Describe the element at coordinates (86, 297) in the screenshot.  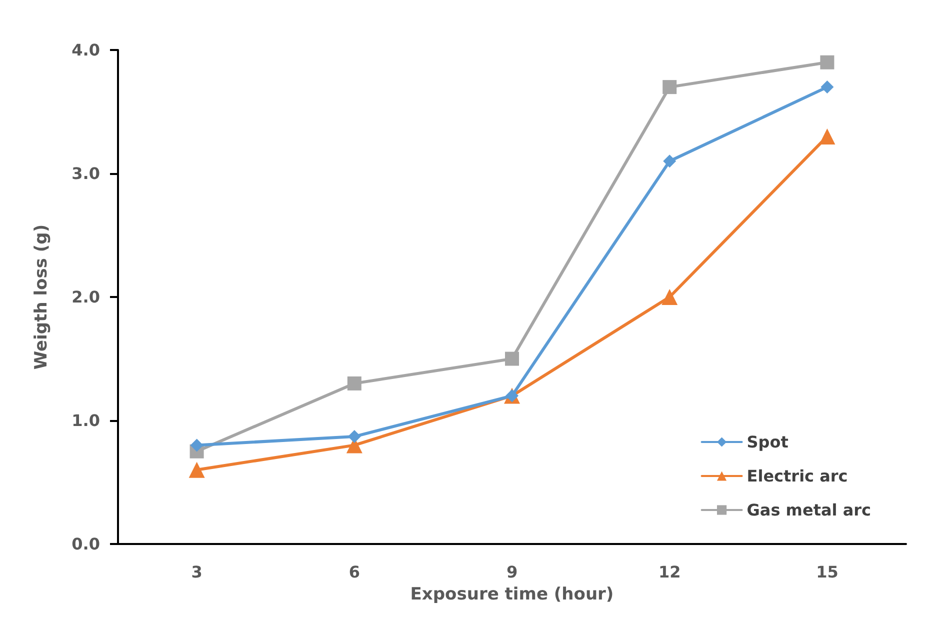
I see `y-tick-label: 2.0` at that location.